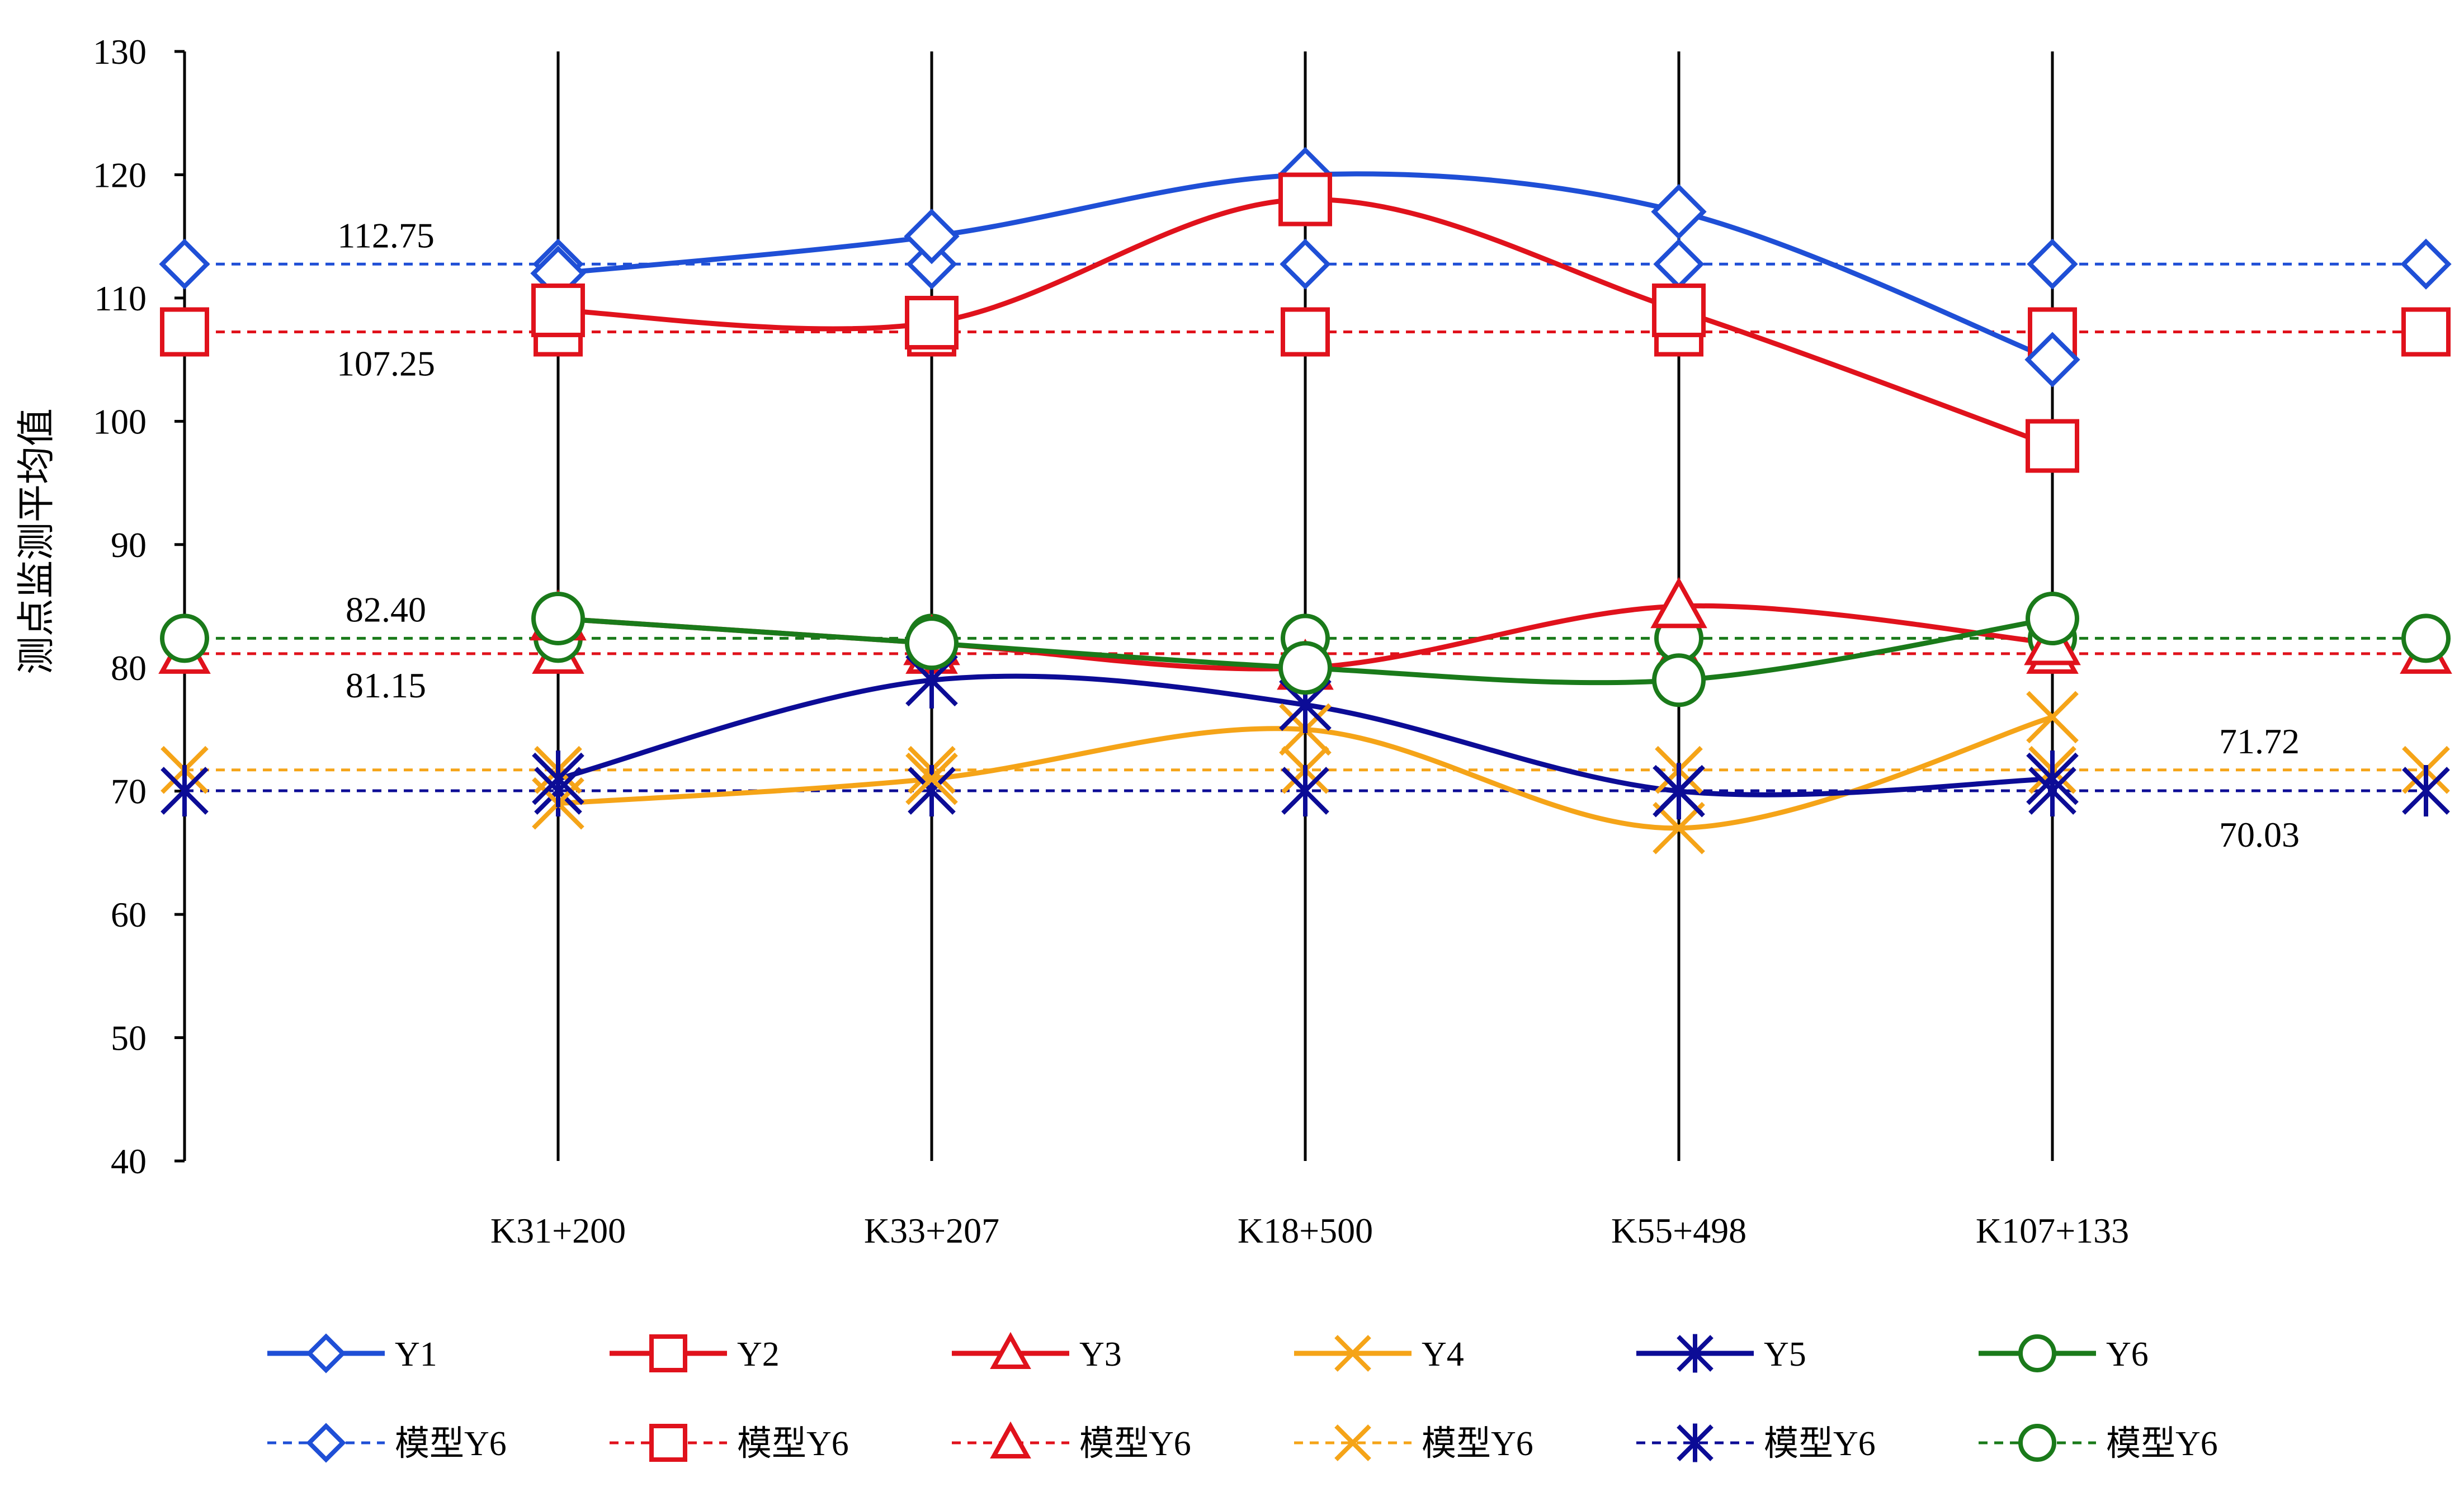 The width and height of the screenshot is (2464, 1487). Describe the element at coordinates (129, 1161) in the screenshot. I see `y-tick-label: 40` at that location.